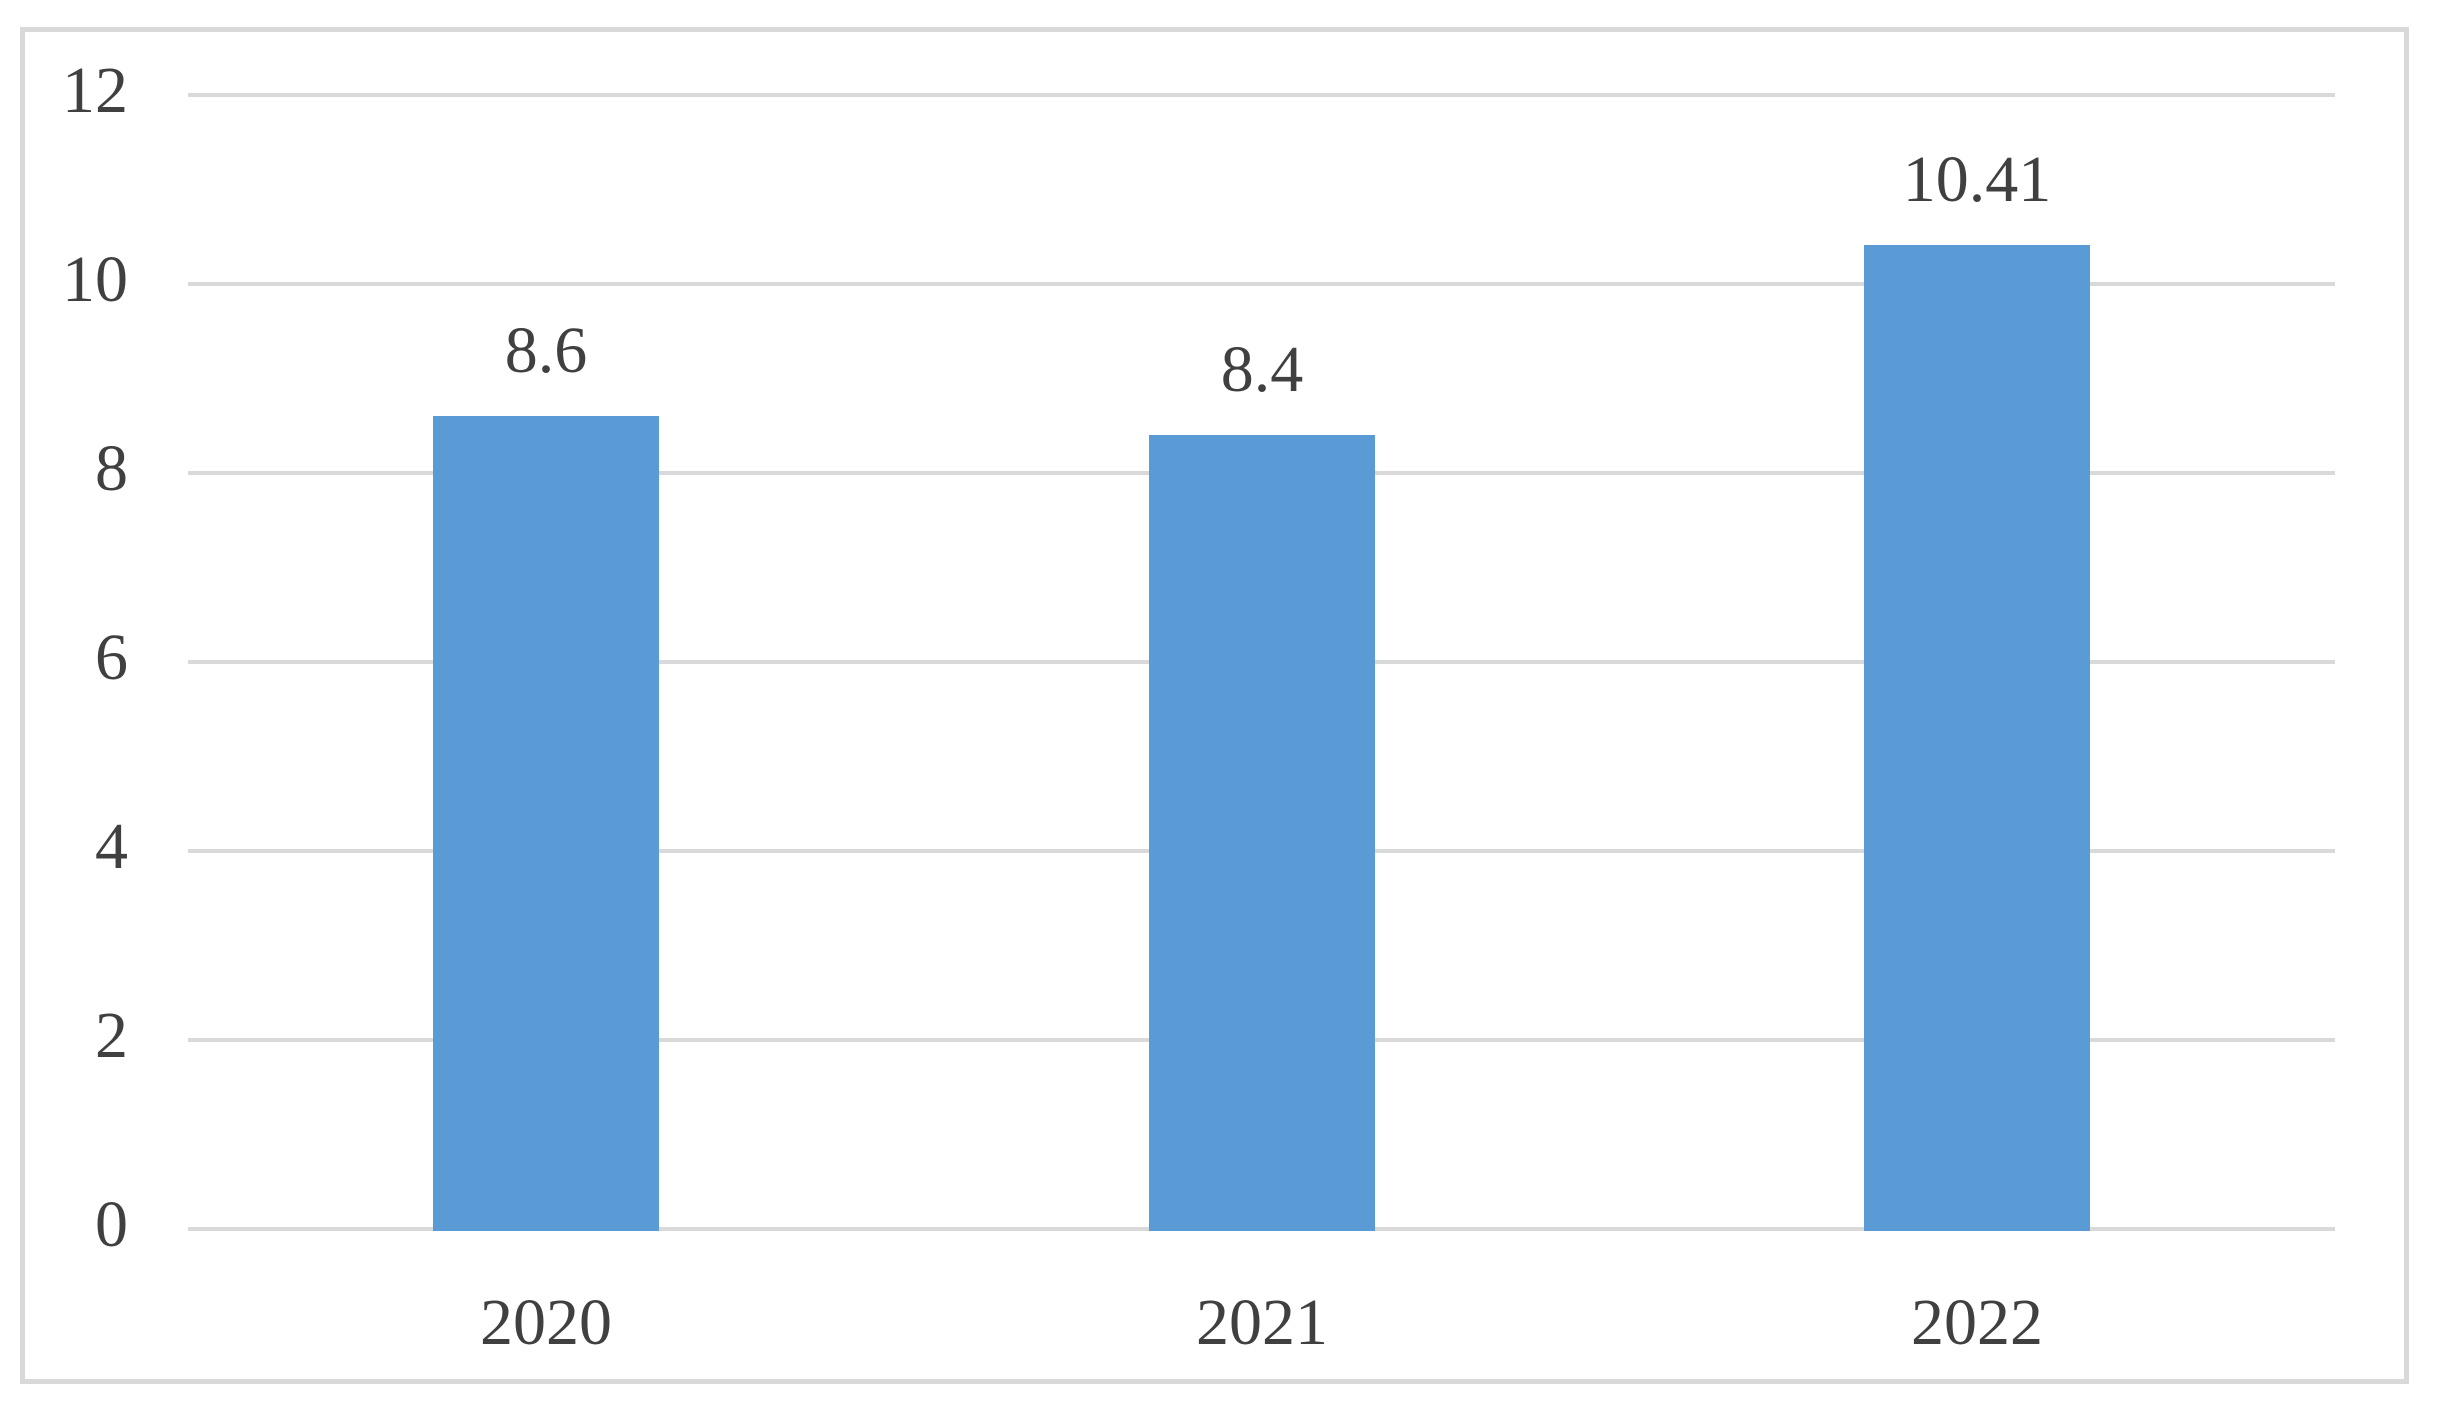 The image size is (2437, 1408). Describe the element at coordinates (111, 846) in the screenshot. I see `y-tick-label-4: 4` at that location.